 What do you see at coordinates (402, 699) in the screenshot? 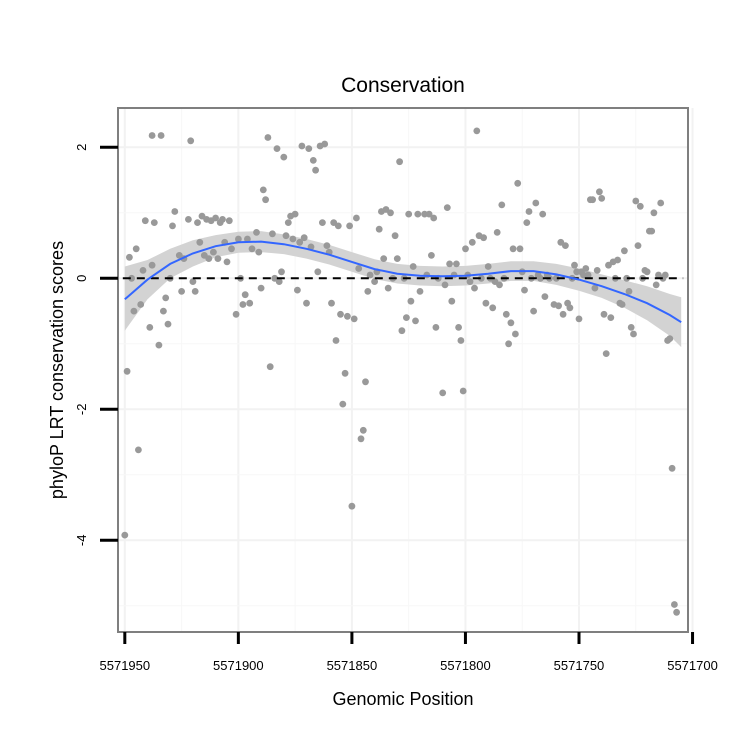
I see `x-axis-label: Genomic Position` at bounding box center [402, 699].